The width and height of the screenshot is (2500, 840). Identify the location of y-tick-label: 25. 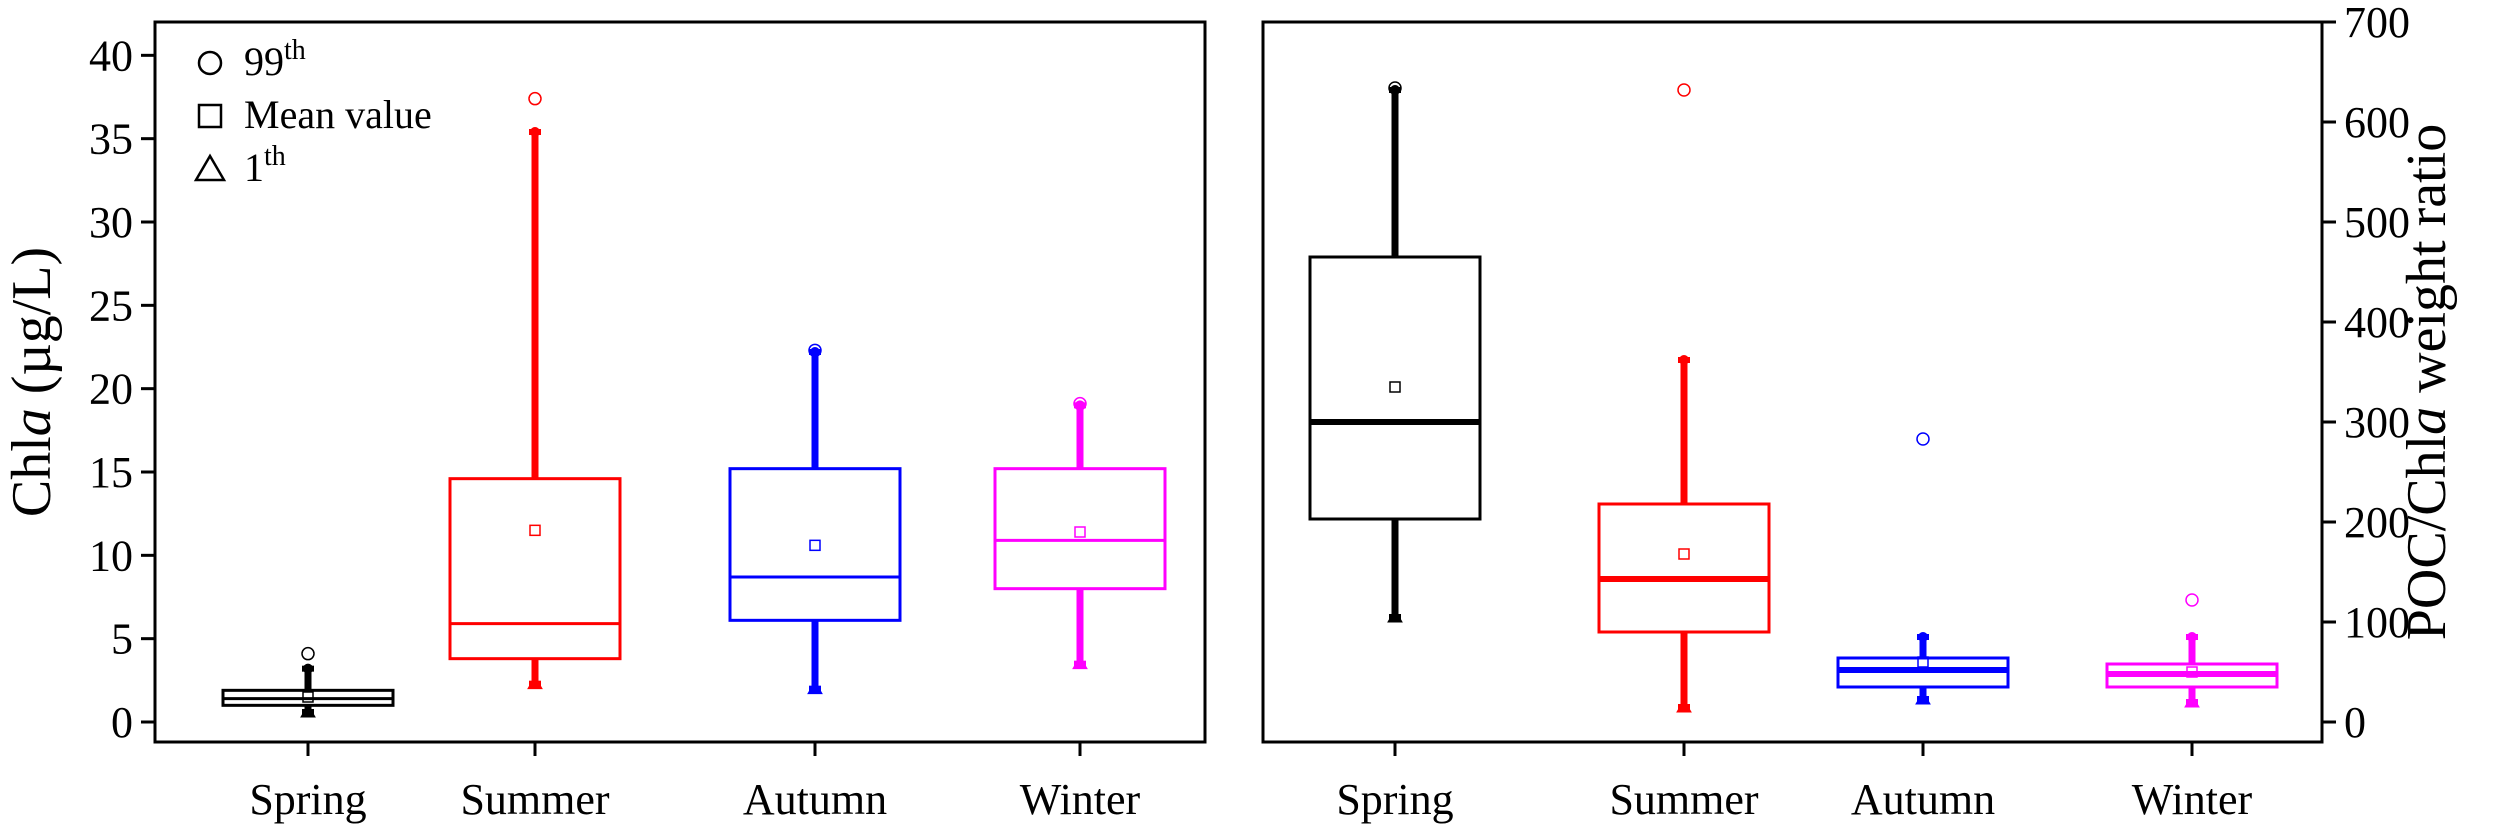
(111, 305).